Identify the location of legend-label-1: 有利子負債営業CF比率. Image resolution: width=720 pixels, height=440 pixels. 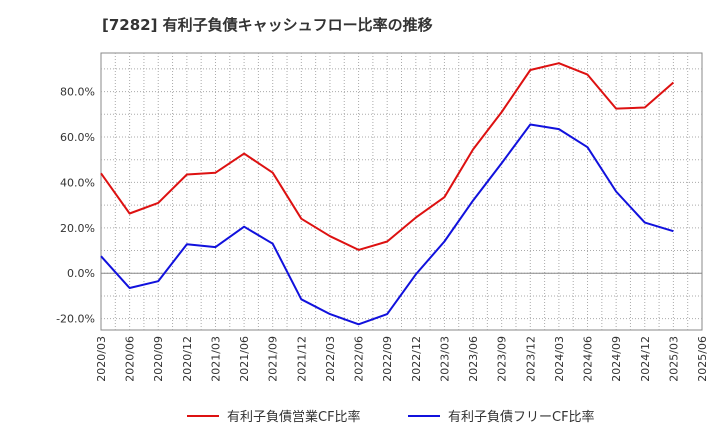
(294, 417).